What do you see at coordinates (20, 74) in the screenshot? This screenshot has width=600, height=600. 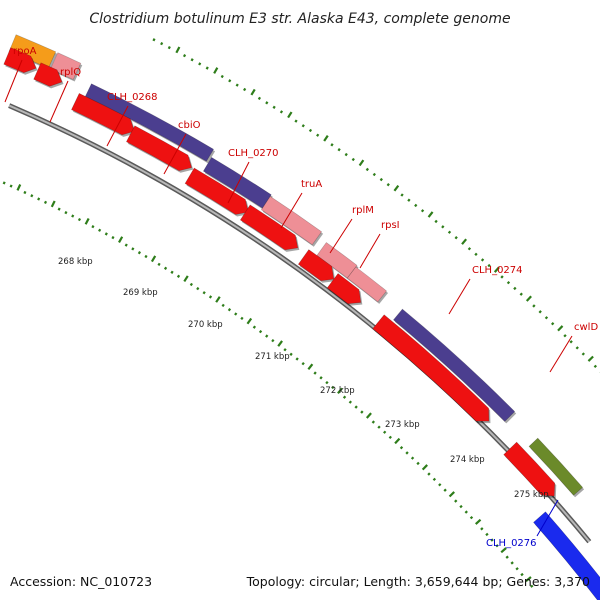 I see `gene-label-rpoA: rpoA` at bounding box center [20, 74].